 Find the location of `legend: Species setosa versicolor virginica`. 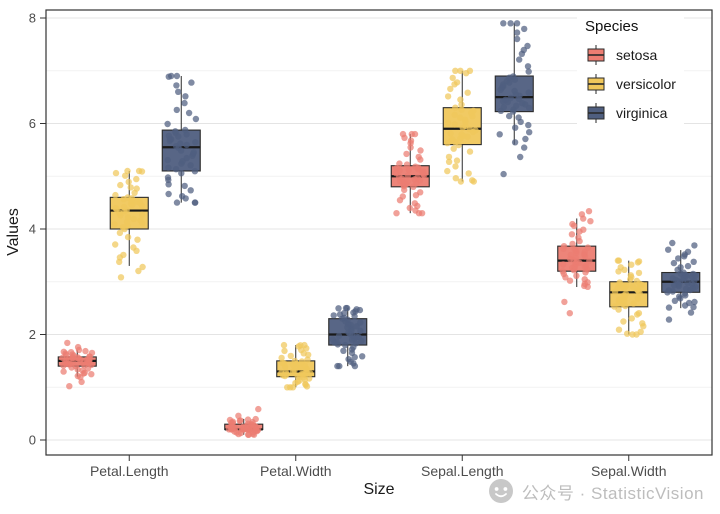

legend: Species setosa versicolor virginica is located at coordinates (630, 75).